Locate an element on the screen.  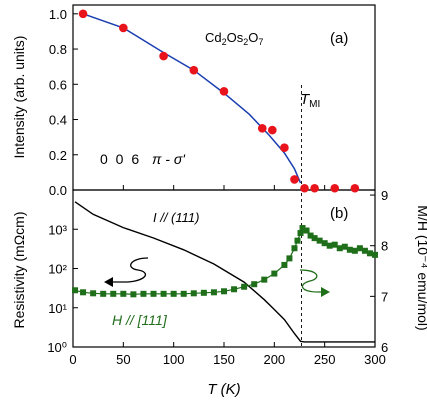
right-y-tick-label: 7 is located at coordinates (384, 296).